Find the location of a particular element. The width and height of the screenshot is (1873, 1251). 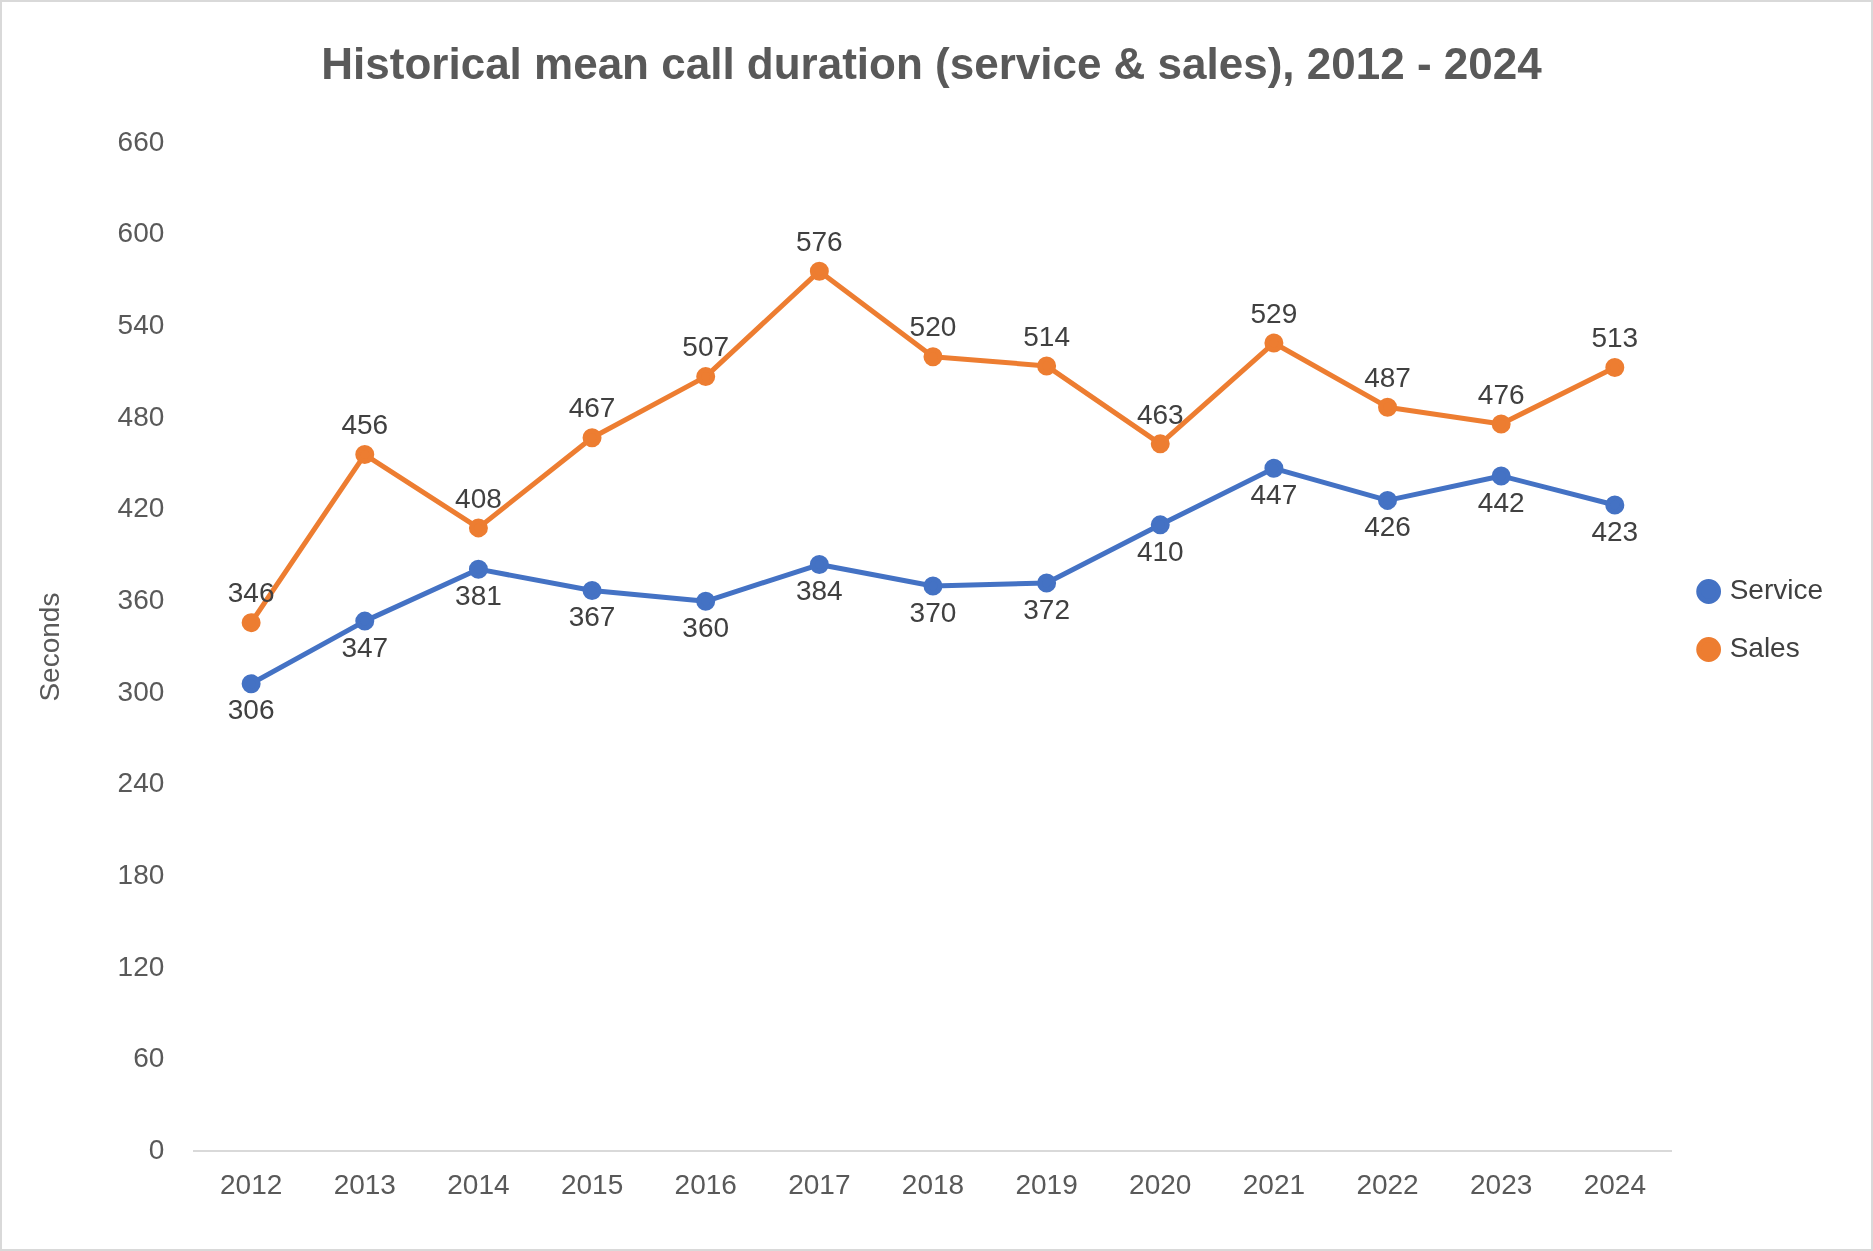

data-label: 513 is located at coordinates (1615, 338).